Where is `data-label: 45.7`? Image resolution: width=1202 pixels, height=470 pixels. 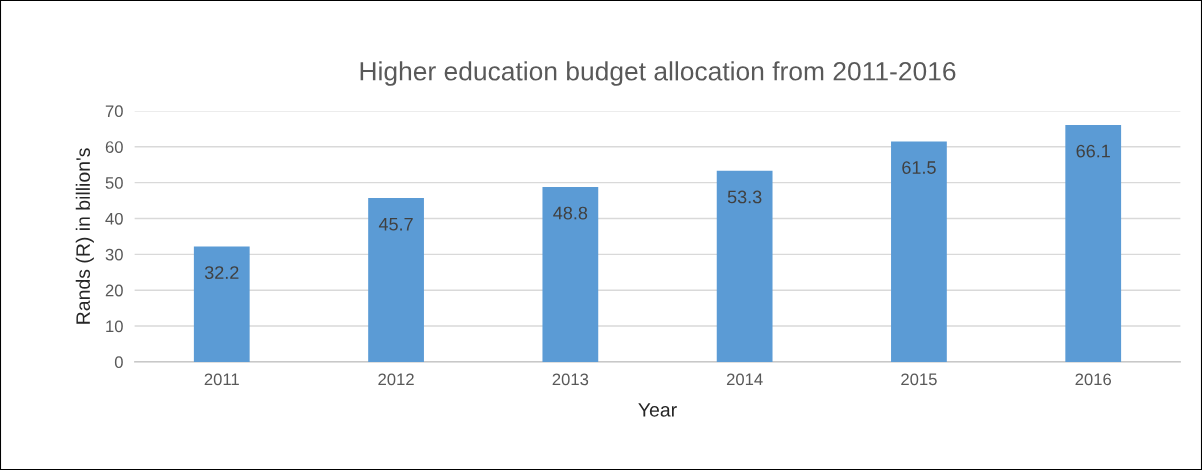 data-label: 45.7 is located at coordinates (395, 224).